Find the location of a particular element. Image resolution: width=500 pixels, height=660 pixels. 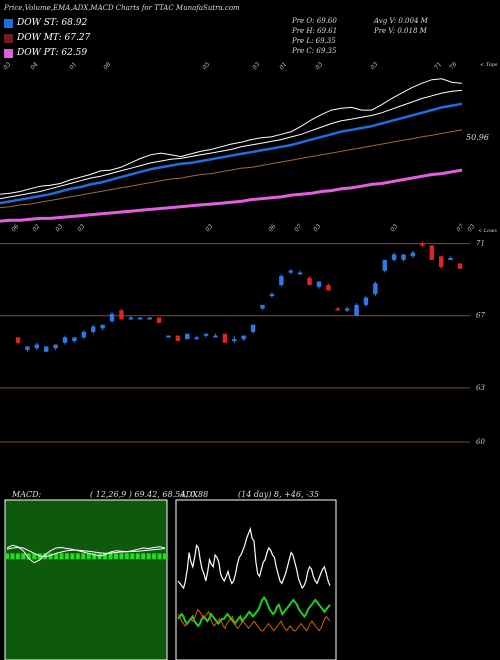

ohlc-open: Pre O: 69.60 is located at coordinates (314, 21).